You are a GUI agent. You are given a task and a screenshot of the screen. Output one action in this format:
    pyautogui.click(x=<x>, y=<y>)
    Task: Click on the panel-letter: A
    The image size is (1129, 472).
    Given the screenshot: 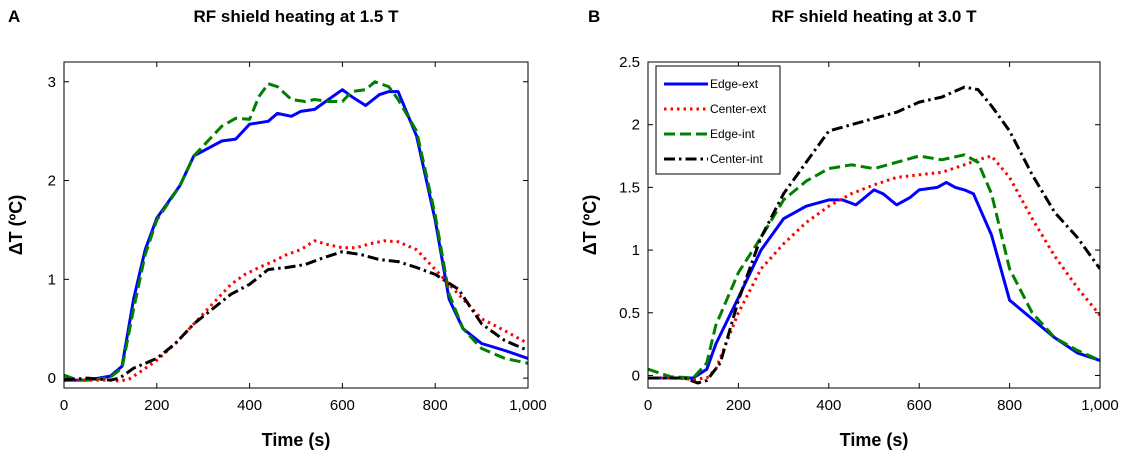 What is the action you would take?
    pyautogui.click(x=14, y=16)
    